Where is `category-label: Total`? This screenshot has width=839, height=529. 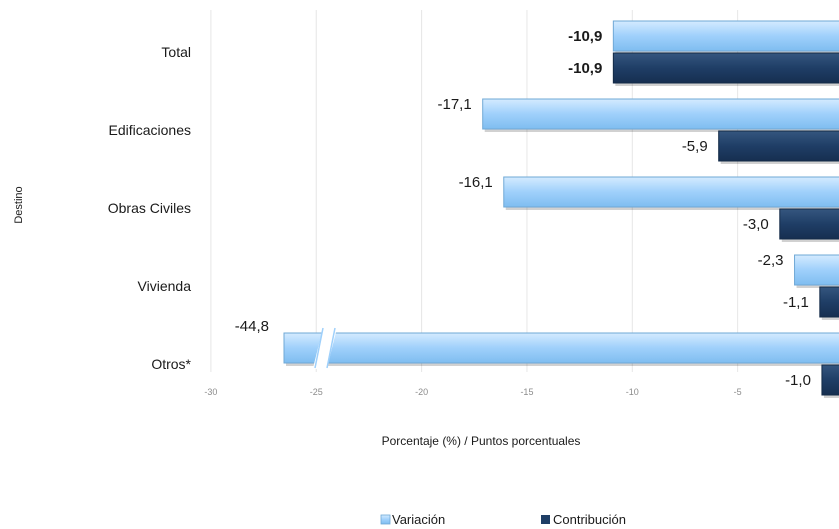
category-label: Total is located at coordinates (176, 52).